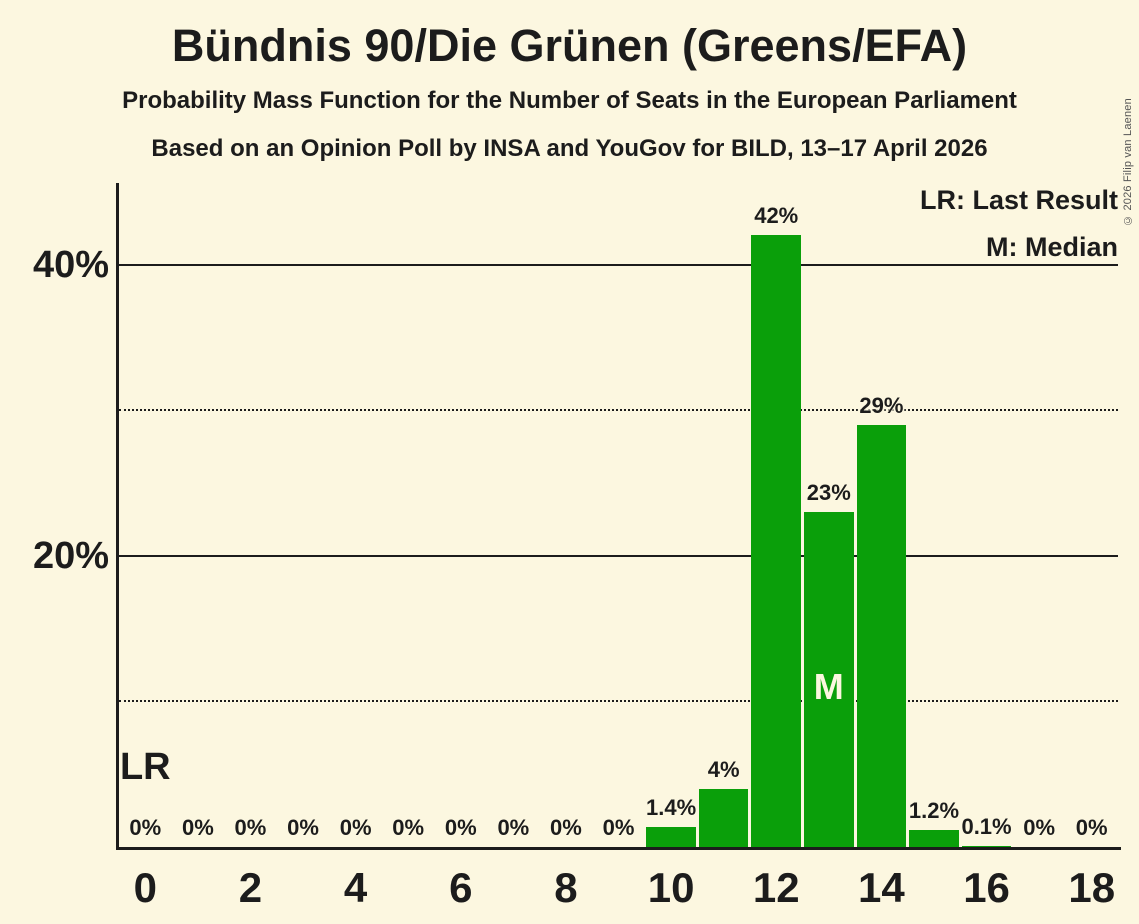  Describe the element at coordinates (513, 827) in the screenshot. I see `bar-value-label-seat-7: 0%` at that location.